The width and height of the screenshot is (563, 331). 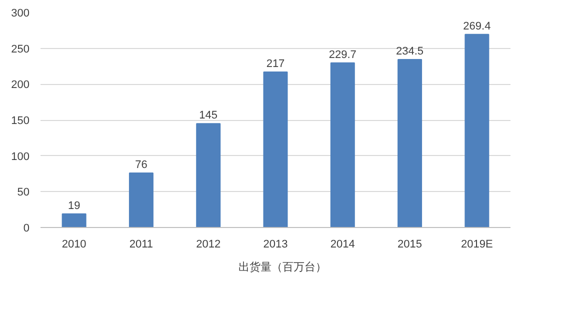 I want to click on data-label: 76, so click(x=141, y=165).